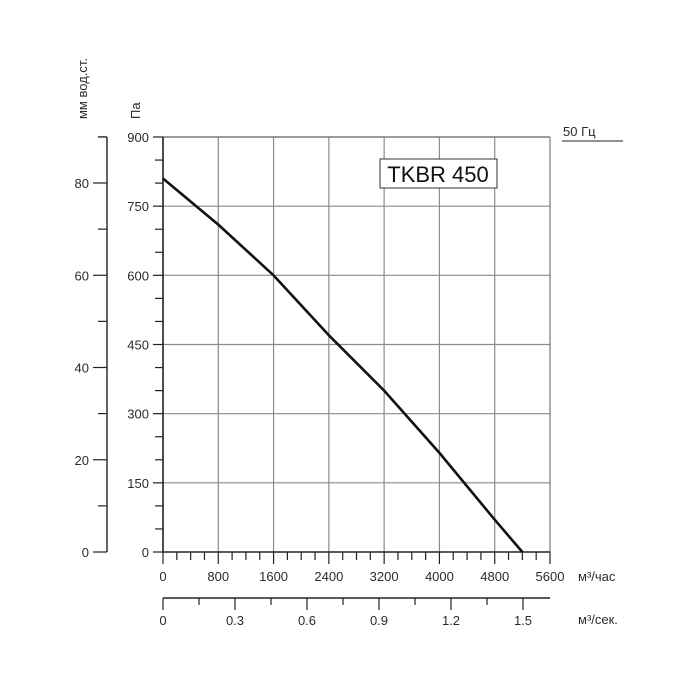 Image resolution: width=700 pixels, height=700 pixels. What do you see at coordinates (356, 558) in the screenshot?
I see `flow-hour-axis-ticks` at bounding box center [356, 558].